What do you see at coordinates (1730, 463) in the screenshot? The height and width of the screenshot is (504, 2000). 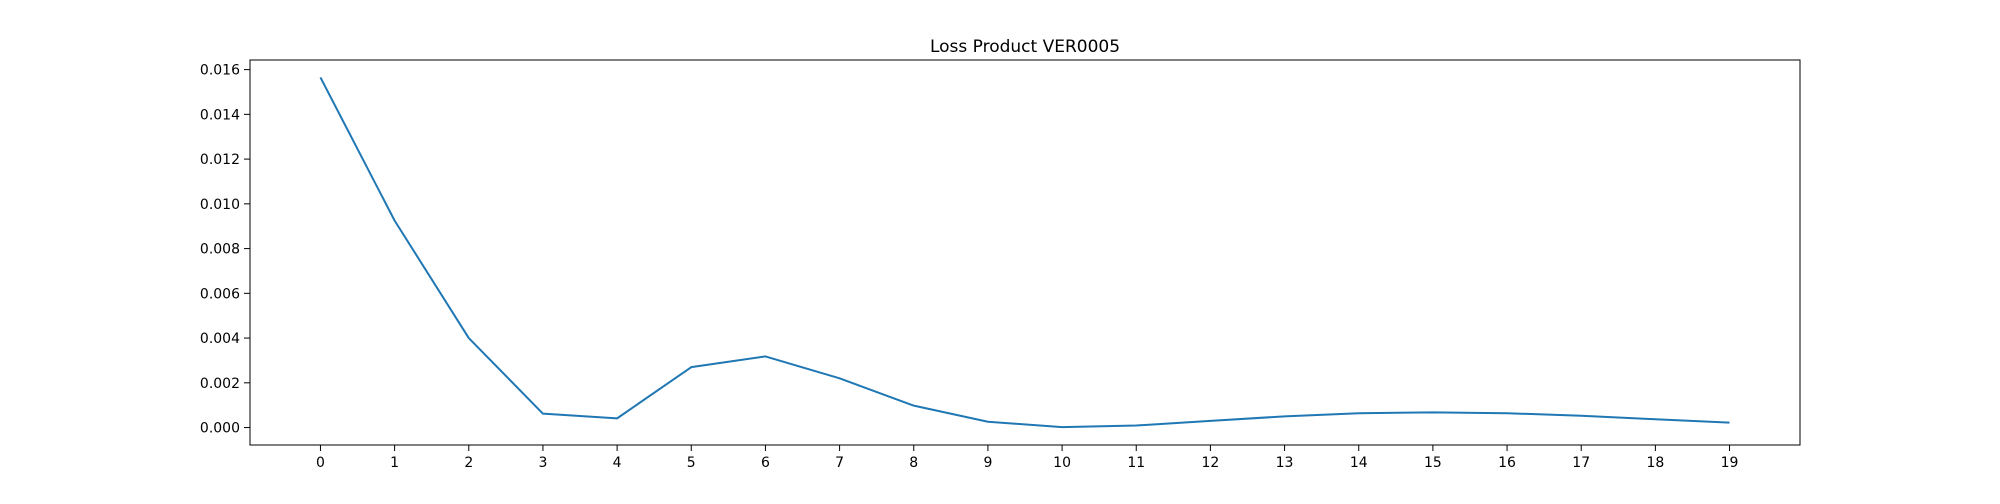 I see `x-tick-label: 19` at bounding box center [1730, 463].